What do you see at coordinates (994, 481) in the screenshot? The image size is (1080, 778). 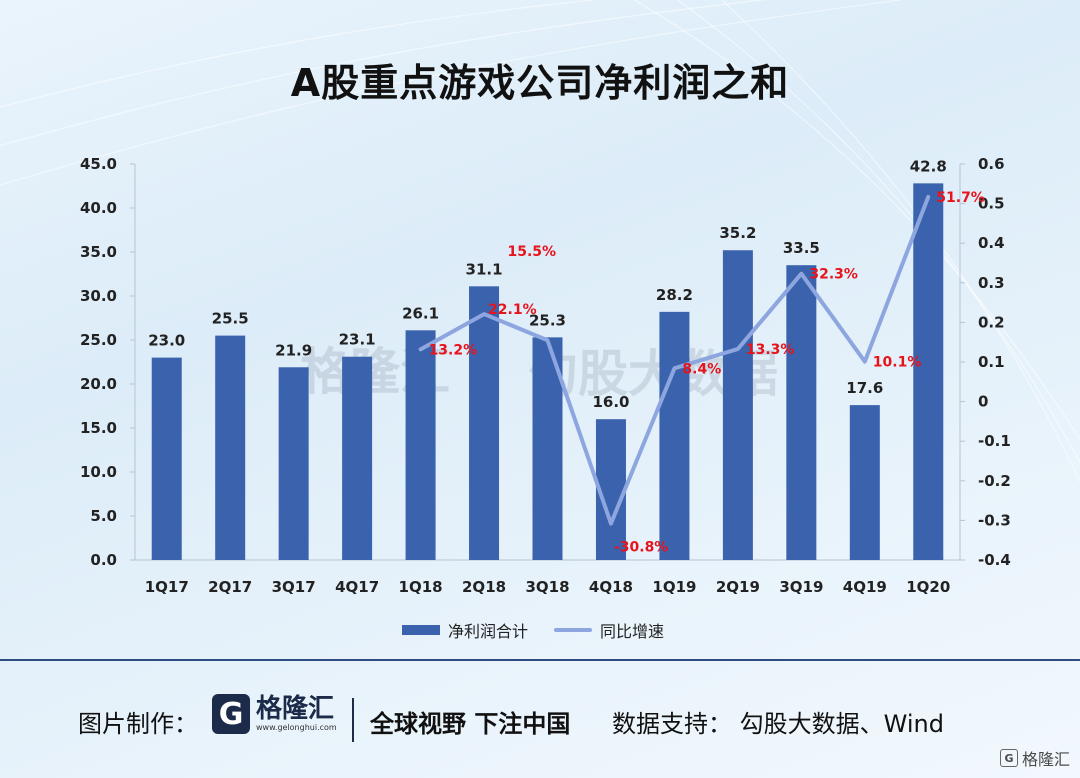 I see `right-tick-label: -0.2` at bounding box center [994, 481].